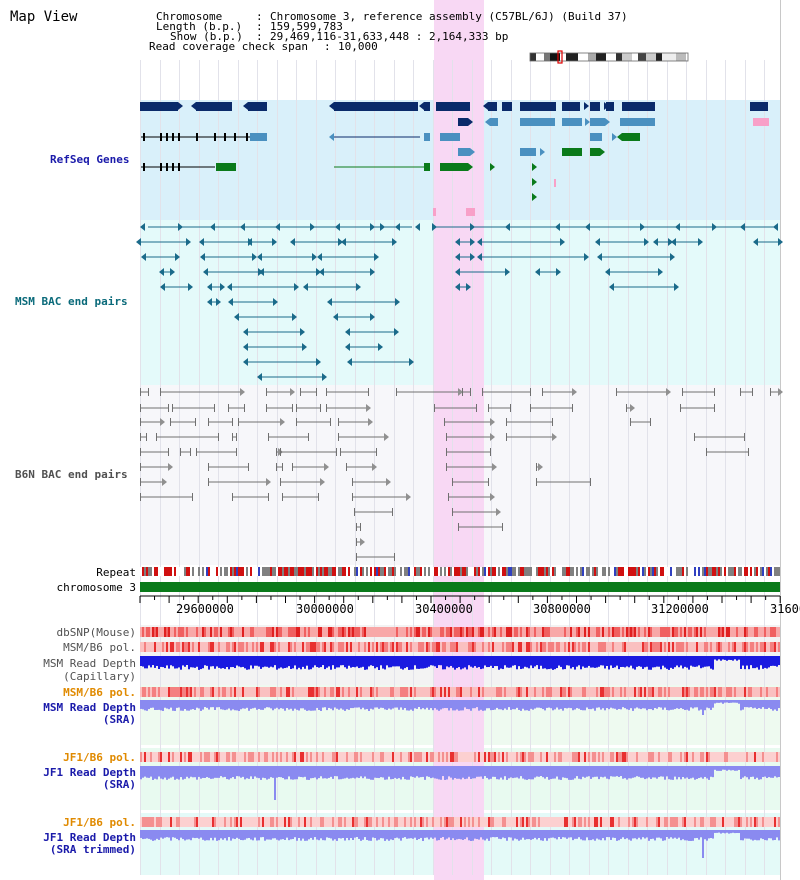  I want to click on b6n-bac-track-label: B6N BAC end pairs, so click(71, 474).